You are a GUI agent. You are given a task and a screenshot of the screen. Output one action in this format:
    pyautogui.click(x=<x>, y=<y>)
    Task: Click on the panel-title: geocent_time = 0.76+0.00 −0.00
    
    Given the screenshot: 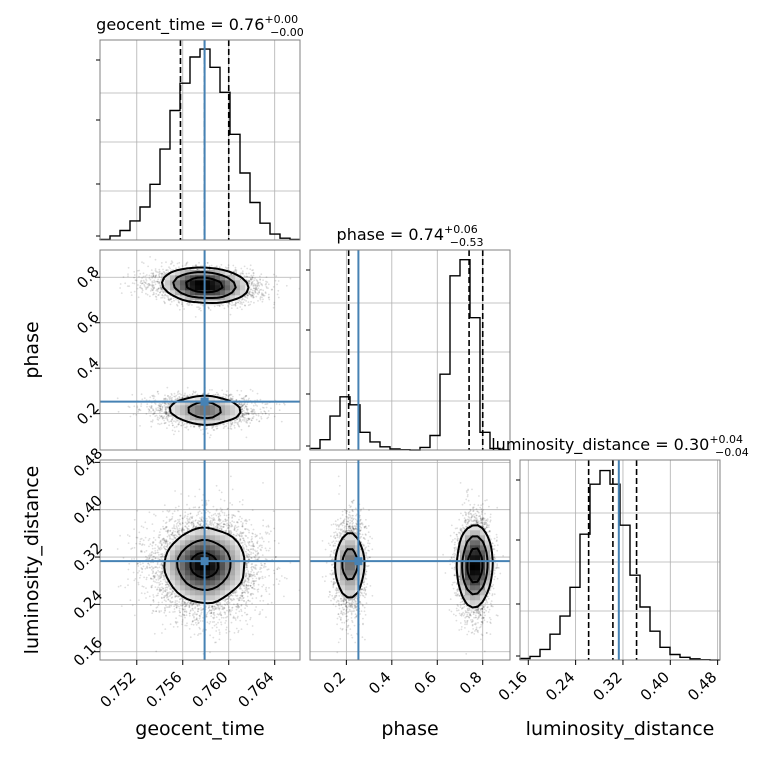 What is the action you would take?
    pyautogui.click(x=200, y=26)
    